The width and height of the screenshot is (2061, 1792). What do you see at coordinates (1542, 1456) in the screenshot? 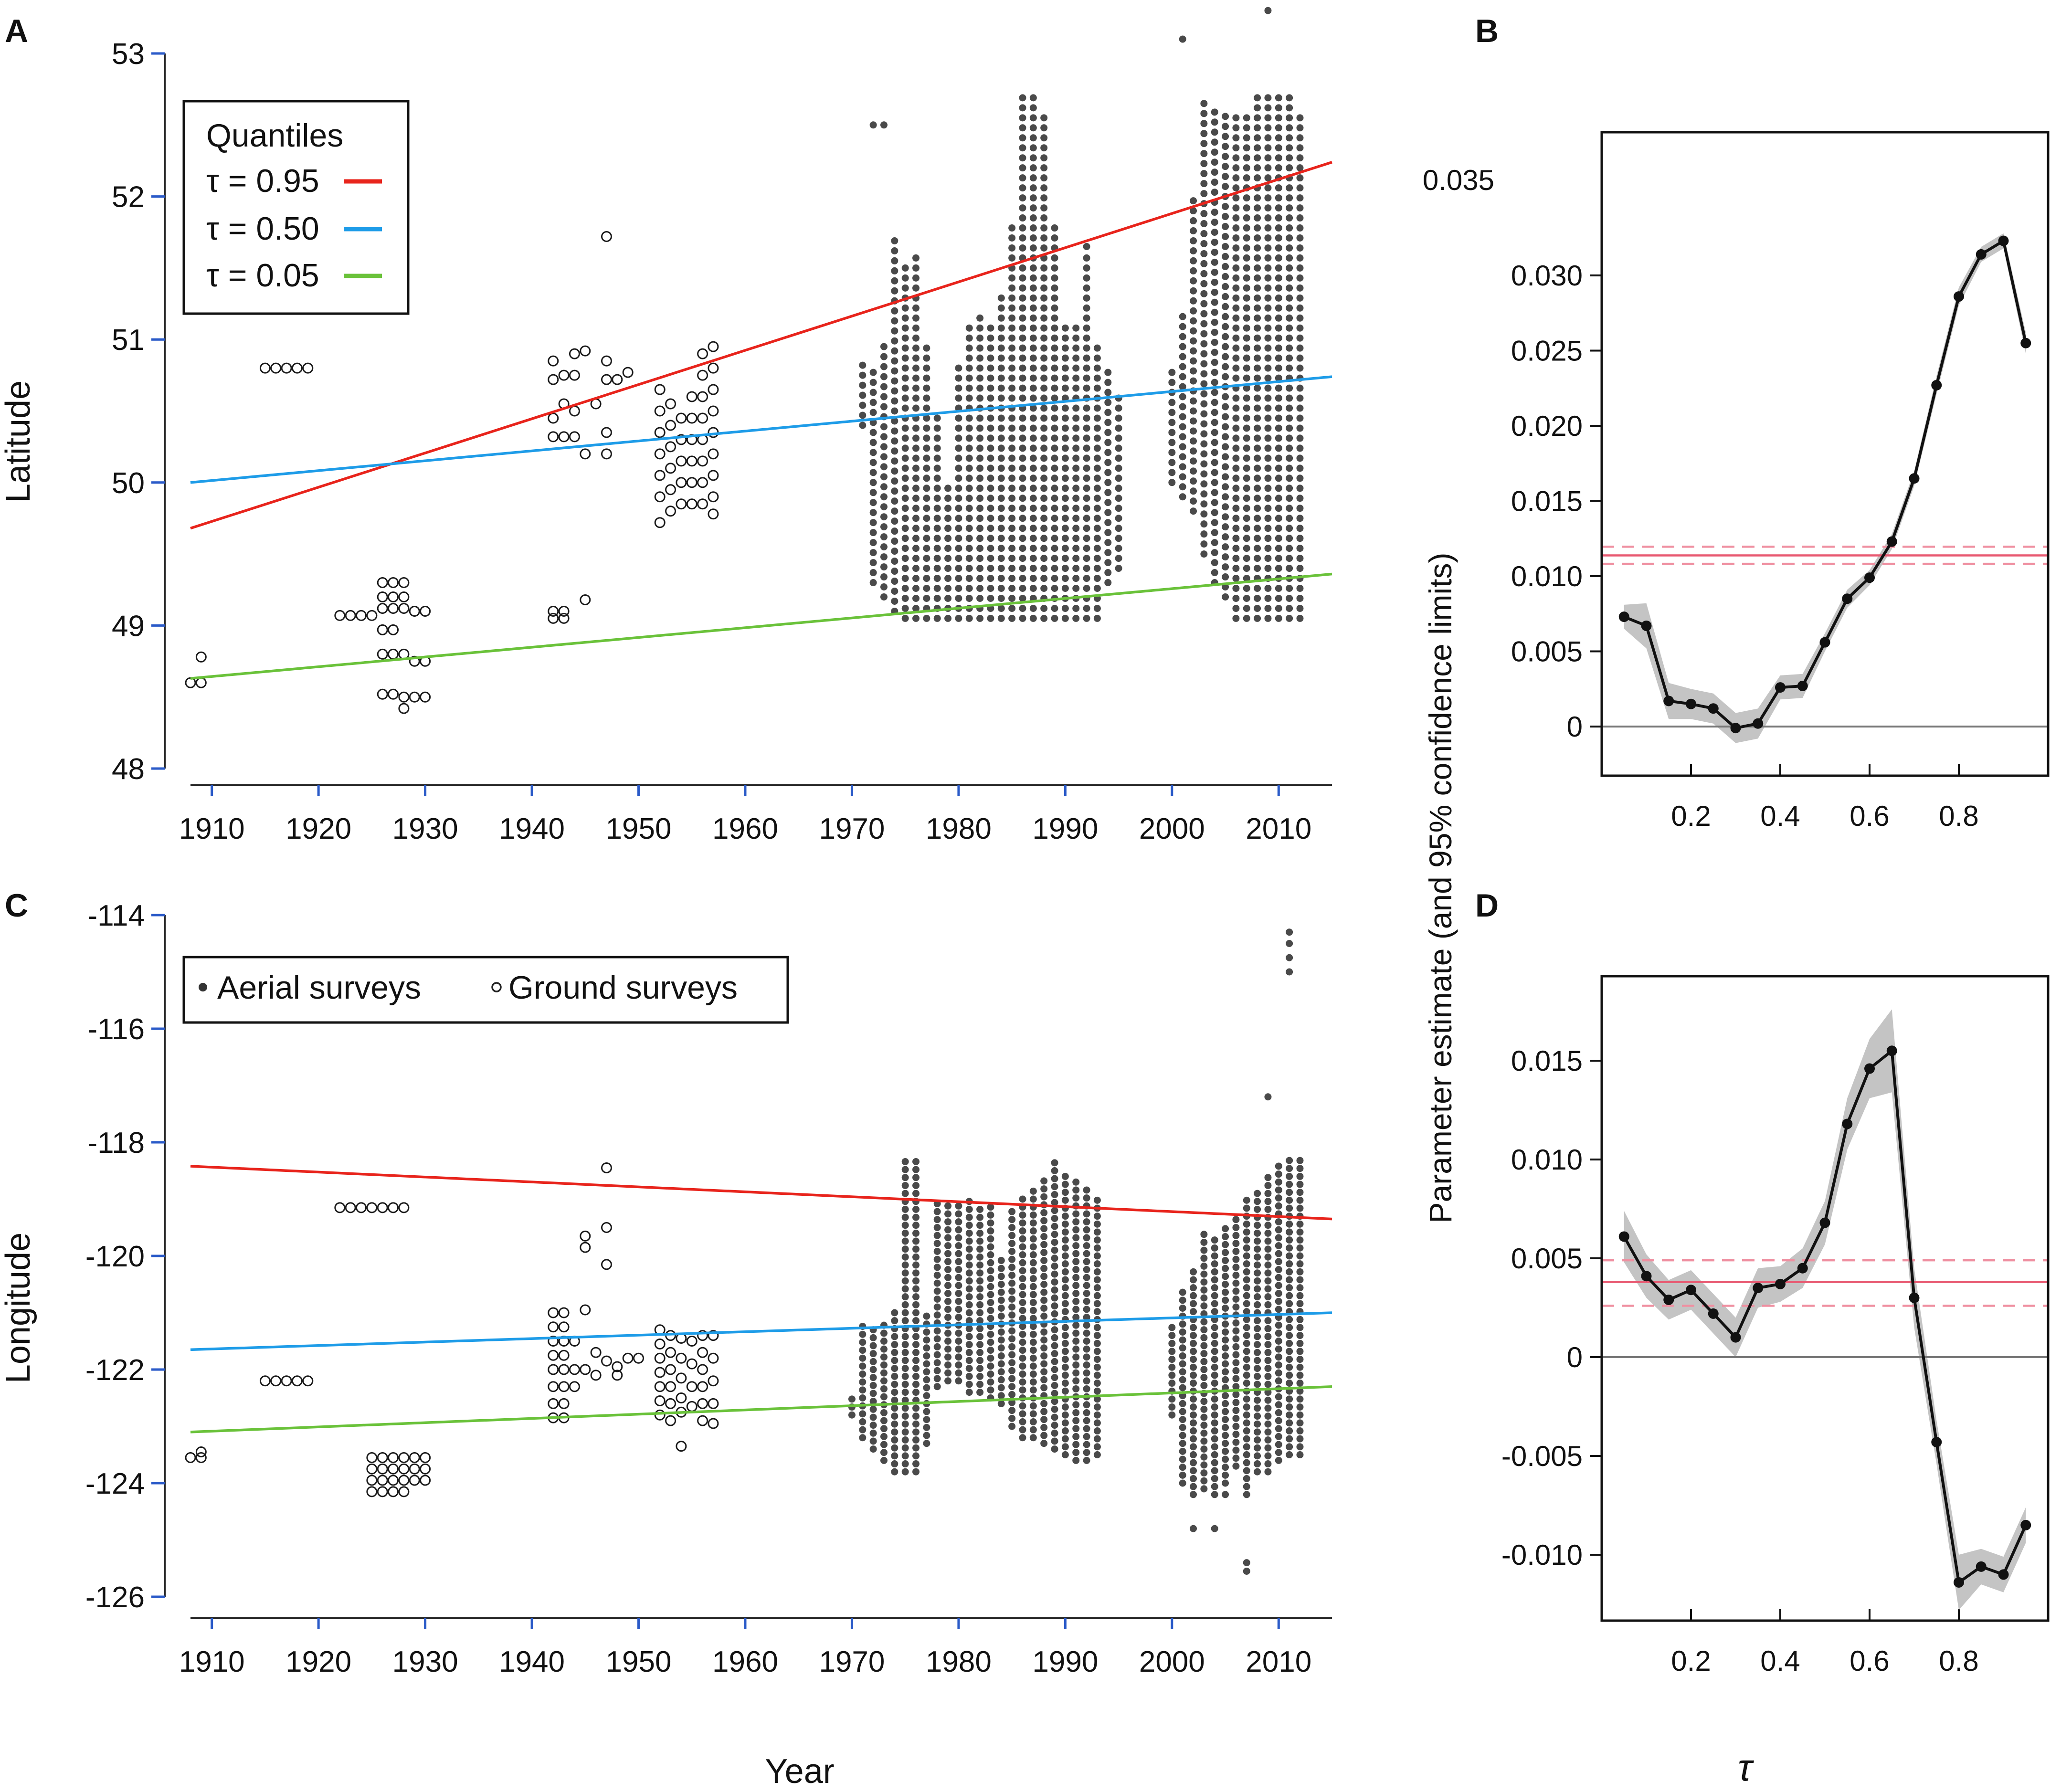
I see `y-tick-label: -0.005` at bounding box center [1542, 1456].